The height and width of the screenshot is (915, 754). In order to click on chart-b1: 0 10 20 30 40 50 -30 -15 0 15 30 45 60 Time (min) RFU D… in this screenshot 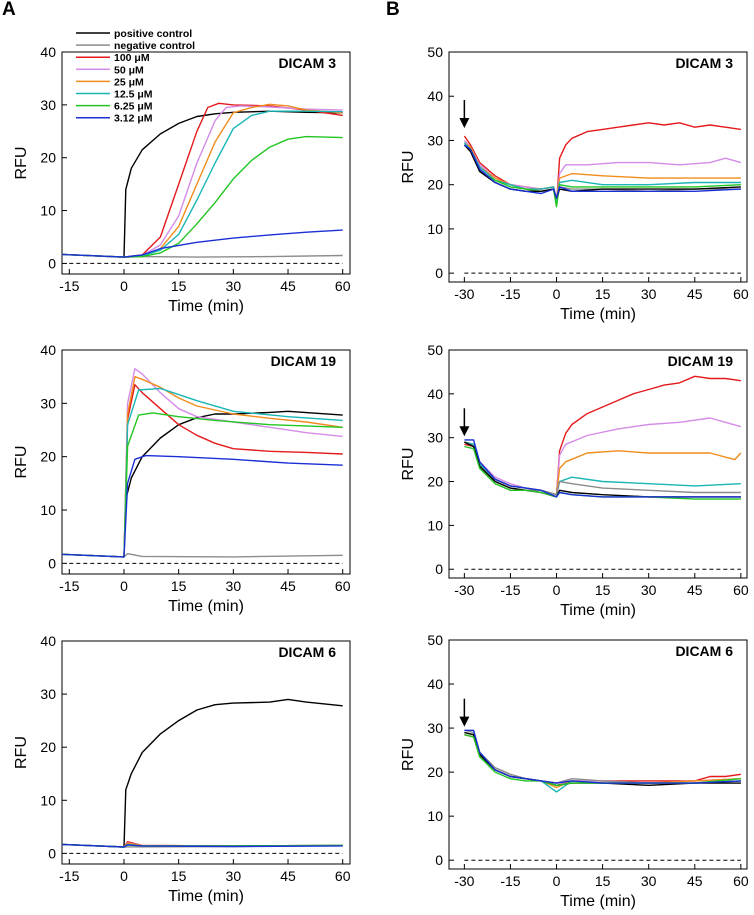, I will do `click(574, 183)`.